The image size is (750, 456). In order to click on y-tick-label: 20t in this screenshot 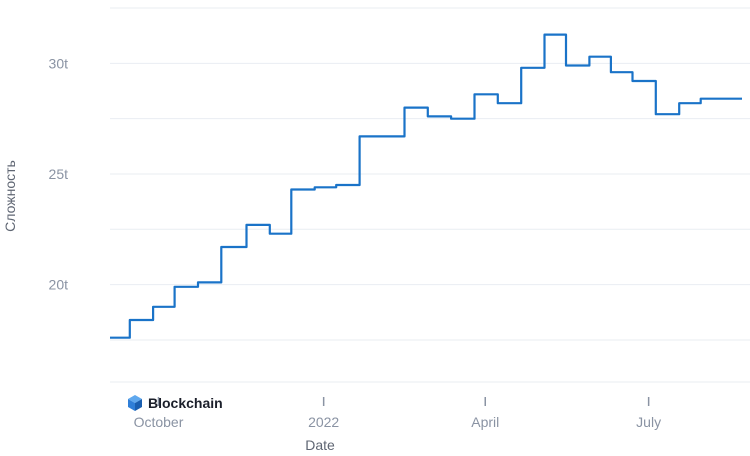, I will do `click(59, 285)`.